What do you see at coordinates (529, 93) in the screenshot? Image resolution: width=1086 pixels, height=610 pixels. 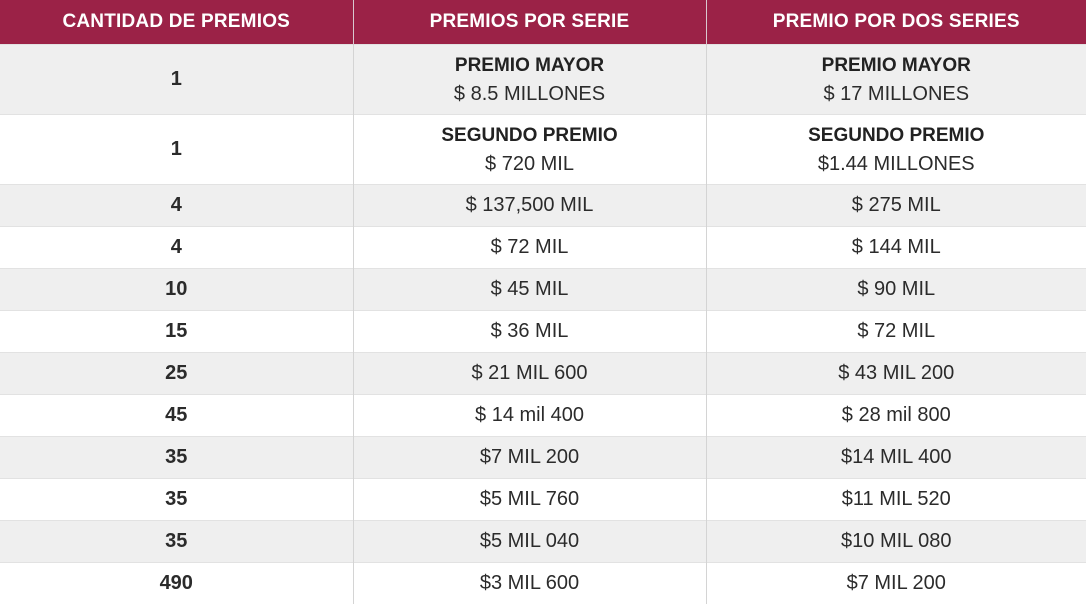 I see `prize-amount: $ 8.5 MILLONES` at bounding box center [529, 93].